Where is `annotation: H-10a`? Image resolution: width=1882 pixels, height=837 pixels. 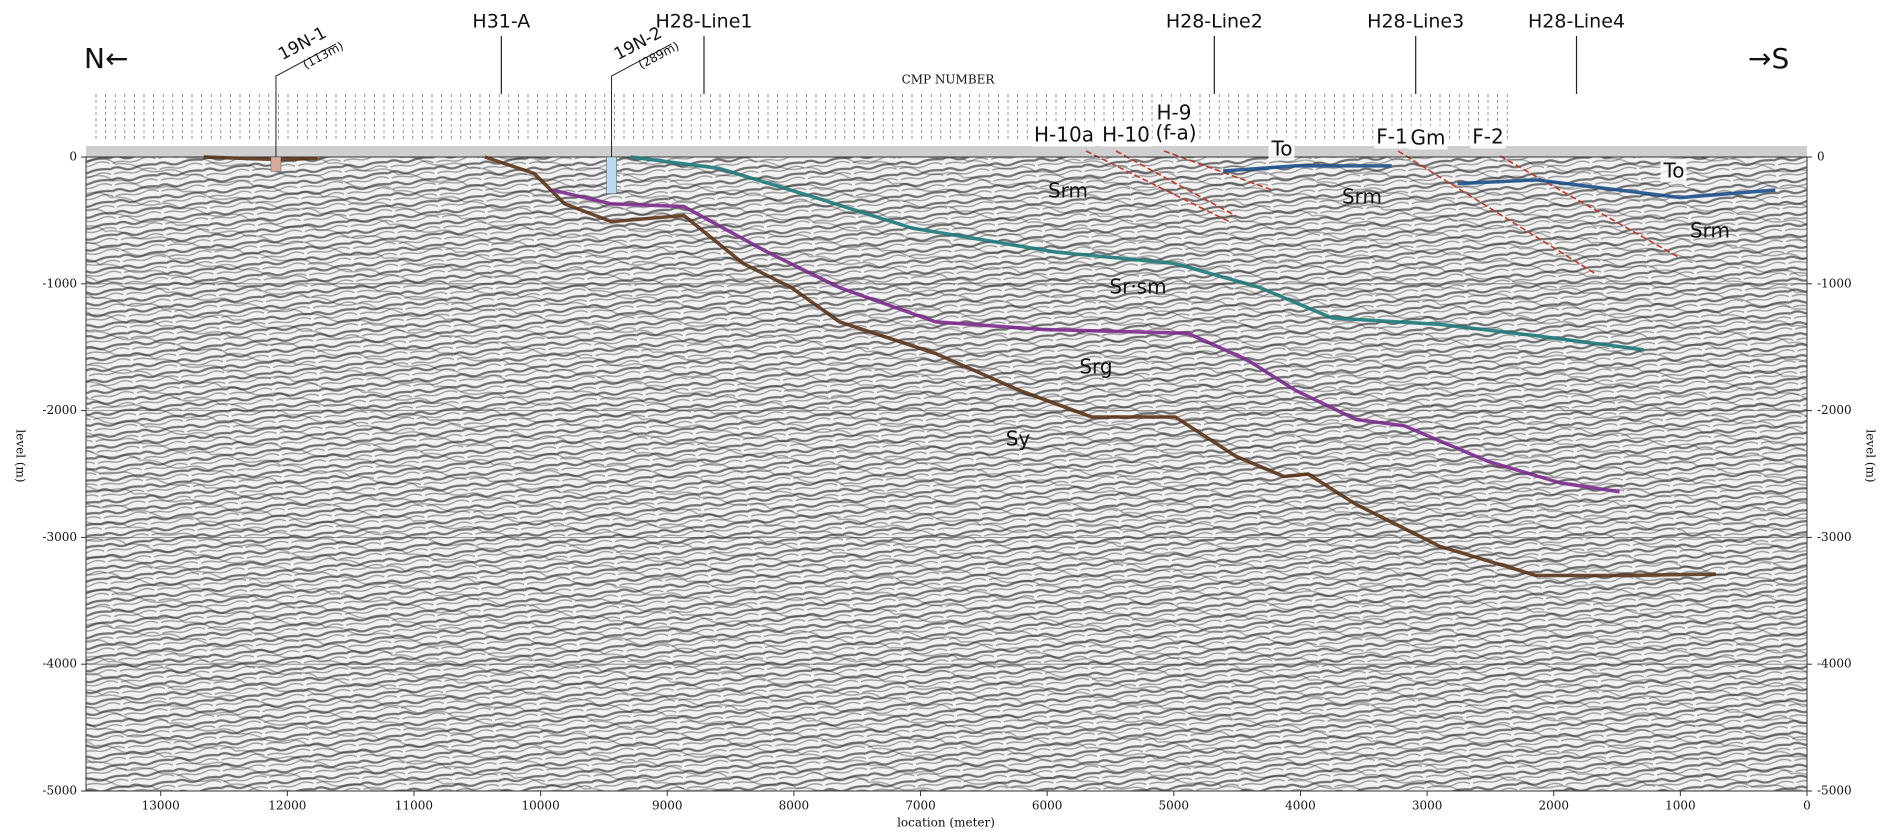
annotation: H-10a is located at coordinates (1064, 135).